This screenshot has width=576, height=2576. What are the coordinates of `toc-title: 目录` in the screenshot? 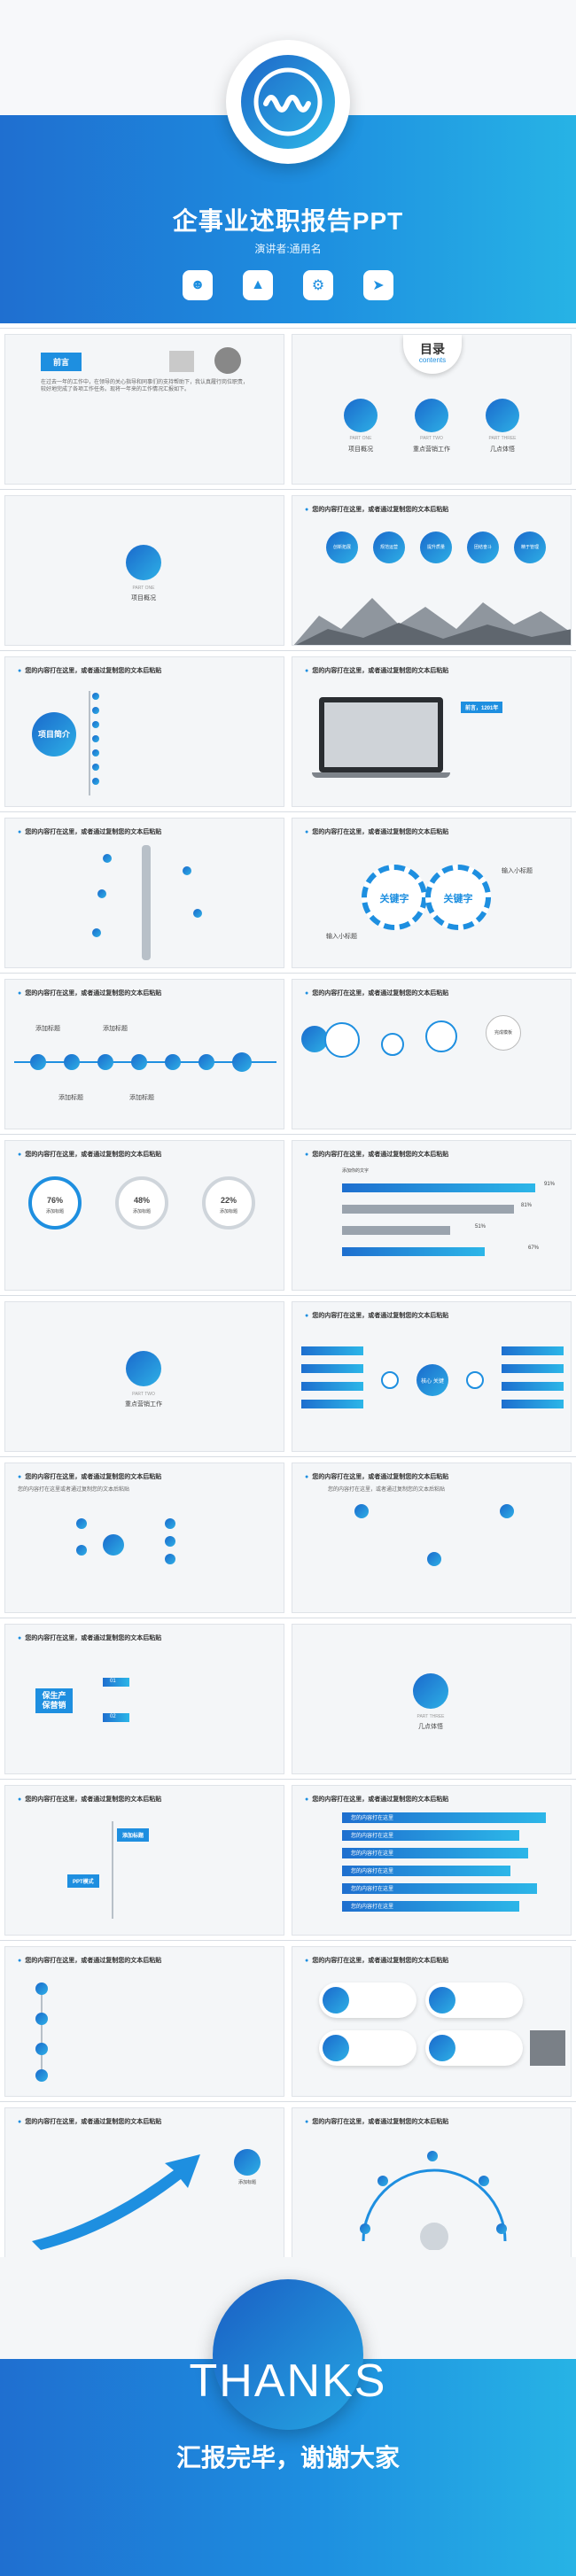 It's located at (433, 349).